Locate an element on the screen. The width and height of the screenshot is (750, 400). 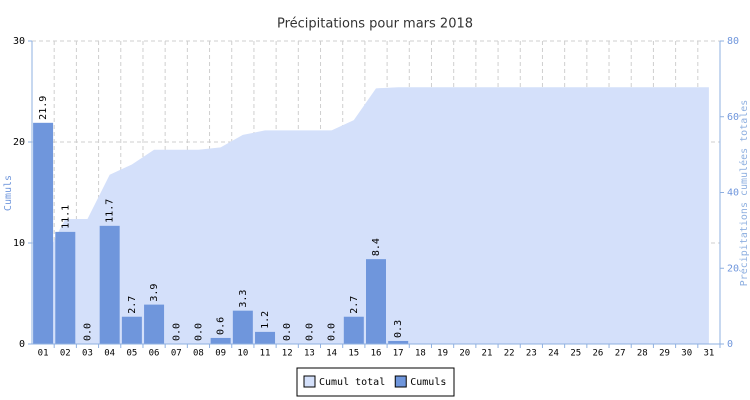
x-tick-label: 01 is located at coordinates (43, 354).